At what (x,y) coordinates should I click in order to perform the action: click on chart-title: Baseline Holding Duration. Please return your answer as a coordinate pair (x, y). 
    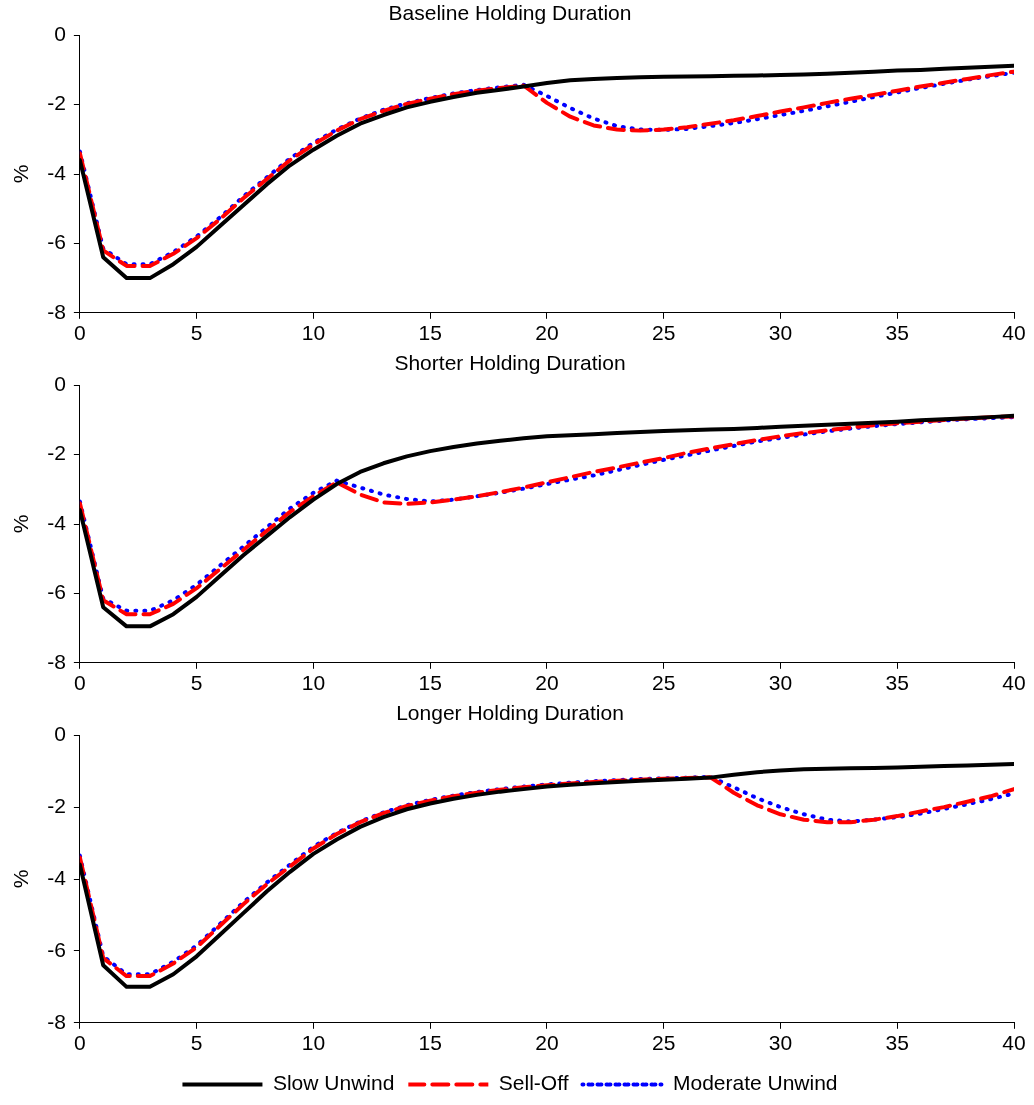
    Looking at the image, I should click on (510, 13).